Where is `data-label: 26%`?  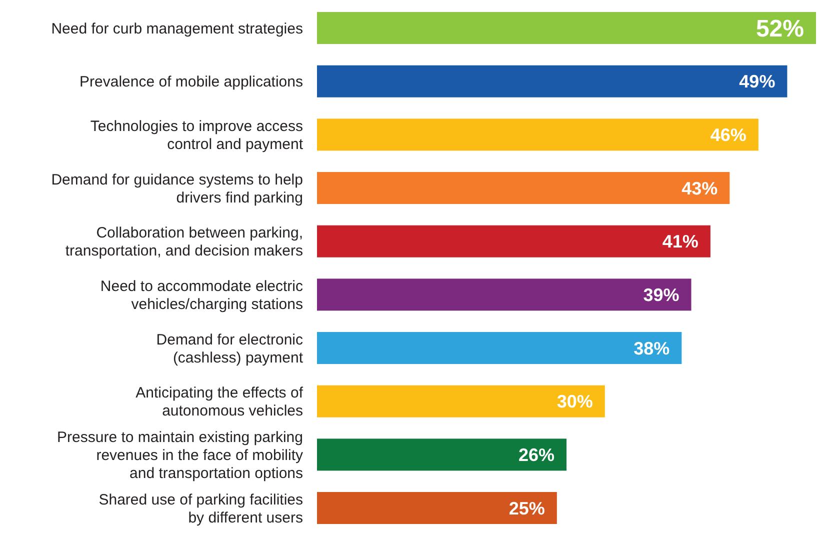 data-label: 26% is located at coordinates (536, 454).